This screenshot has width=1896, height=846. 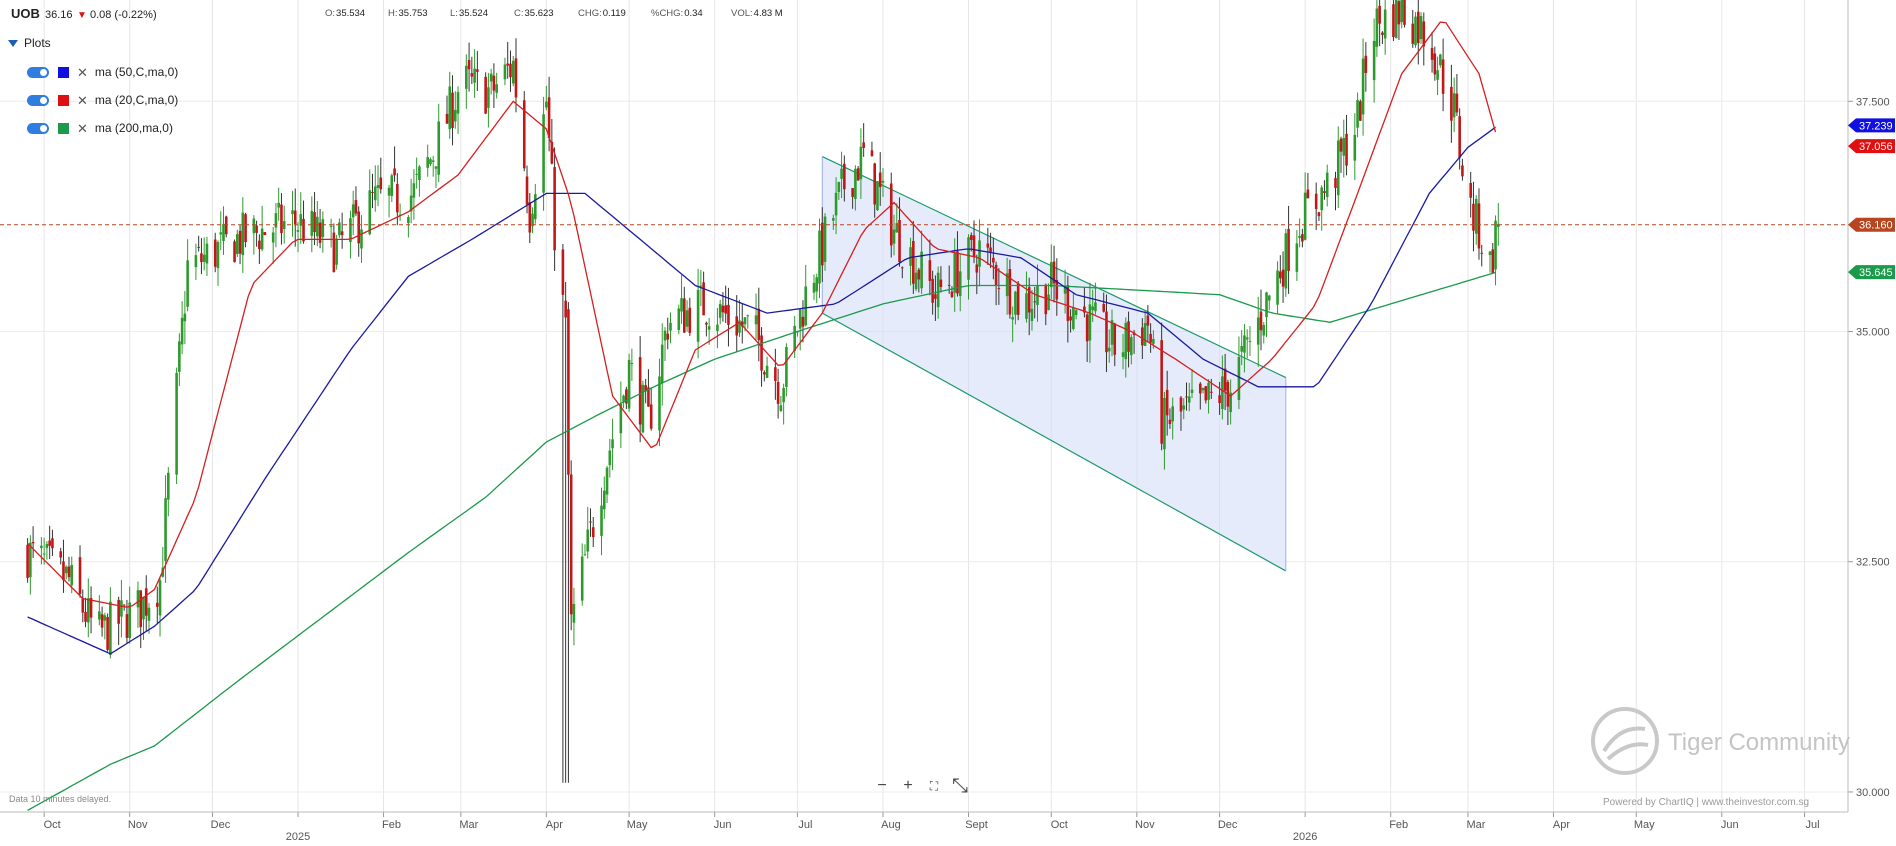 I want to click on x-tick-label: Feb, so click(x=391, y=825).